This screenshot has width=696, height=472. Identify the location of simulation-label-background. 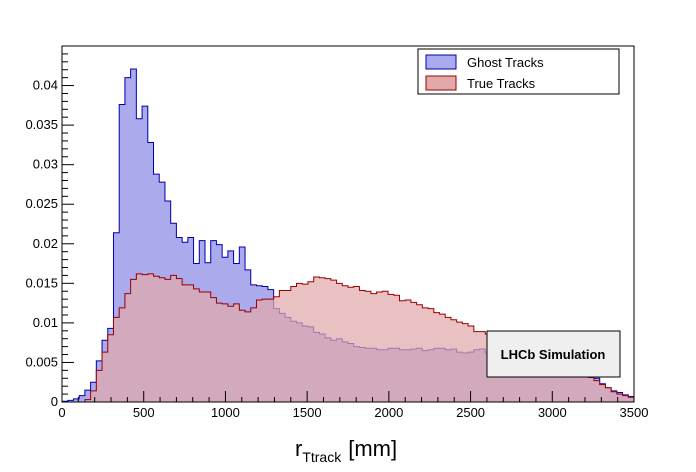
(553, 354).